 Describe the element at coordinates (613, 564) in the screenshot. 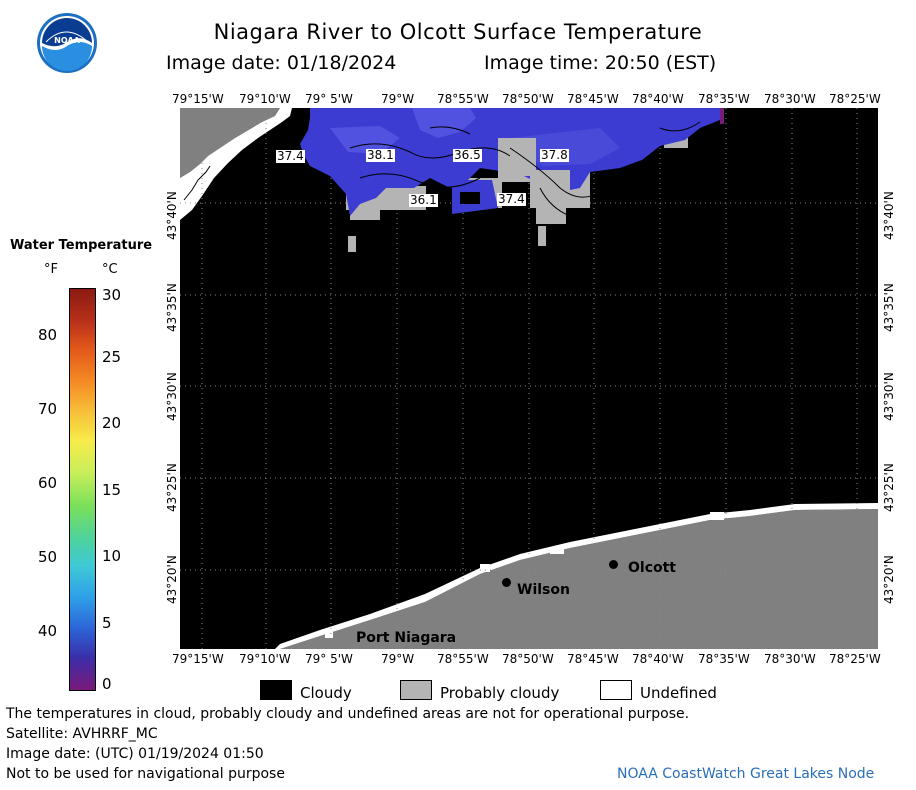

I see `olcott-marker-icon` at that location.